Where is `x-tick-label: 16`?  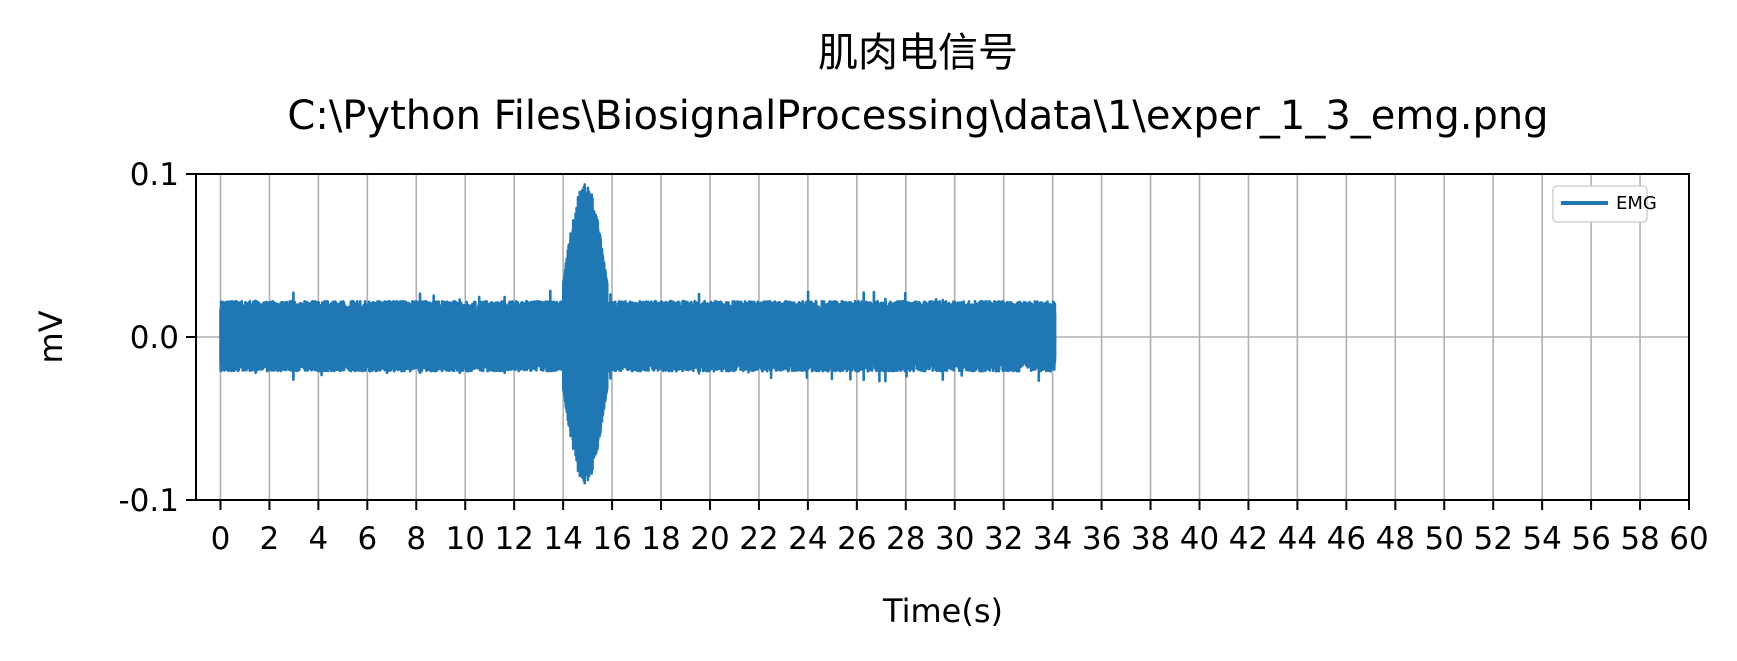
x-tick-label: 16 is located at coordinates (611, 539).